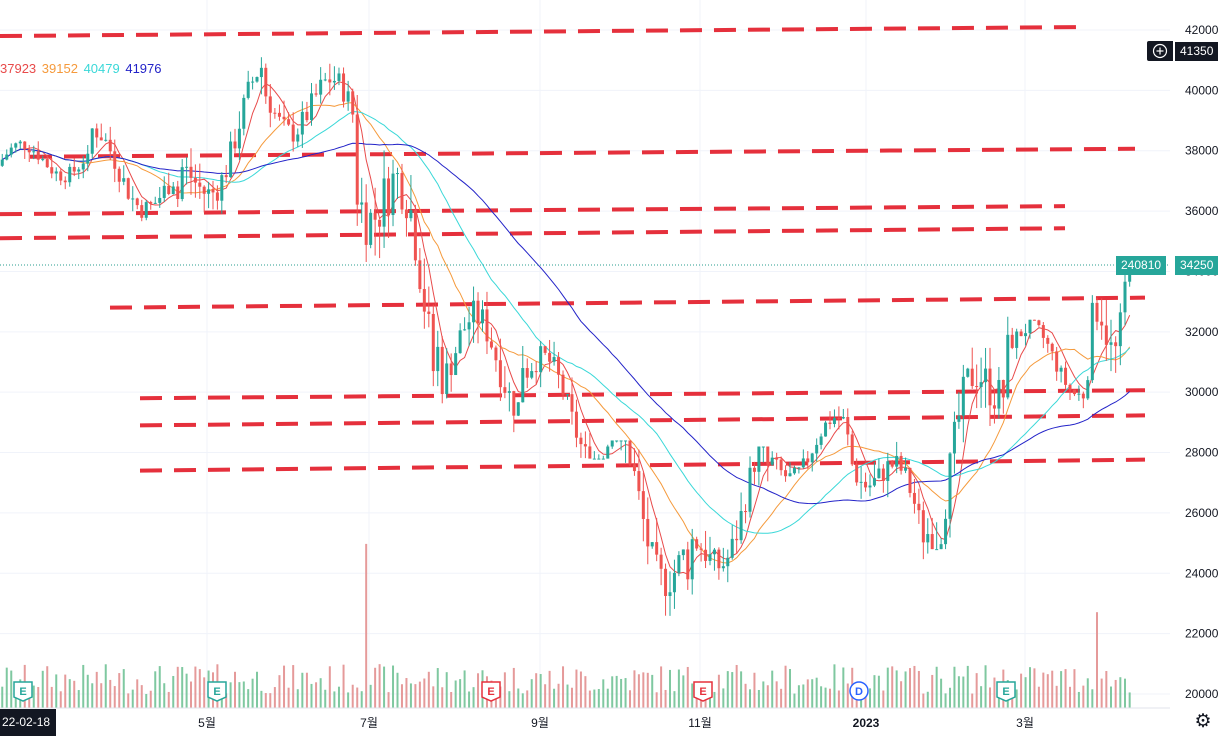  I want to click on earnings-marker: E, so click(1006, 691).